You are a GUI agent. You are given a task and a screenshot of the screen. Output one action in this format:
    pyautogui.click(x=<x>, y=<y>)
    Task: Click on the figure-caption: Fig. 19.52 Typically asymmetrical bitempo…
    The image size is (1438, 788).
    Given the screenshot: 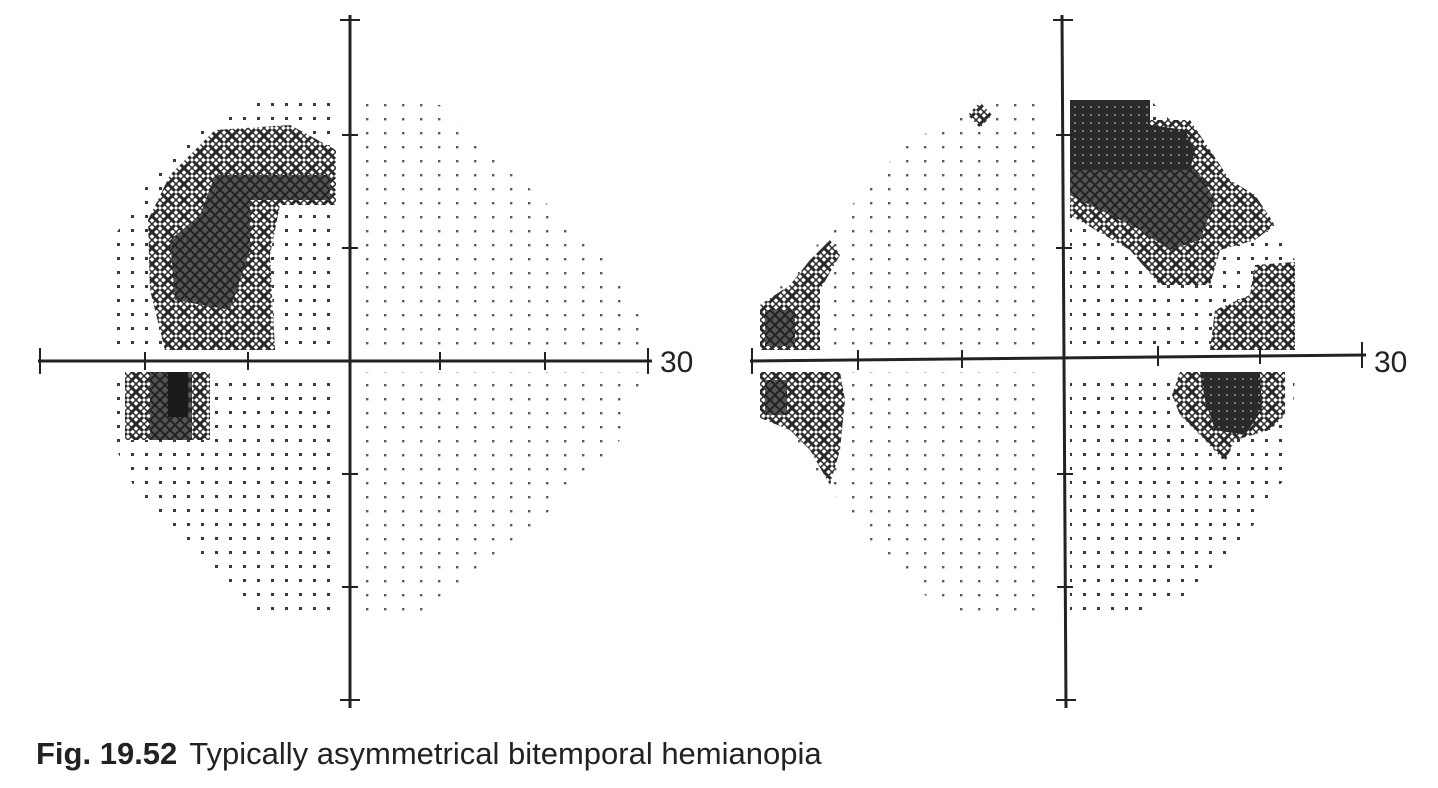 What is the action you would take?
    pyautogui.click(x=429, y=754)
    